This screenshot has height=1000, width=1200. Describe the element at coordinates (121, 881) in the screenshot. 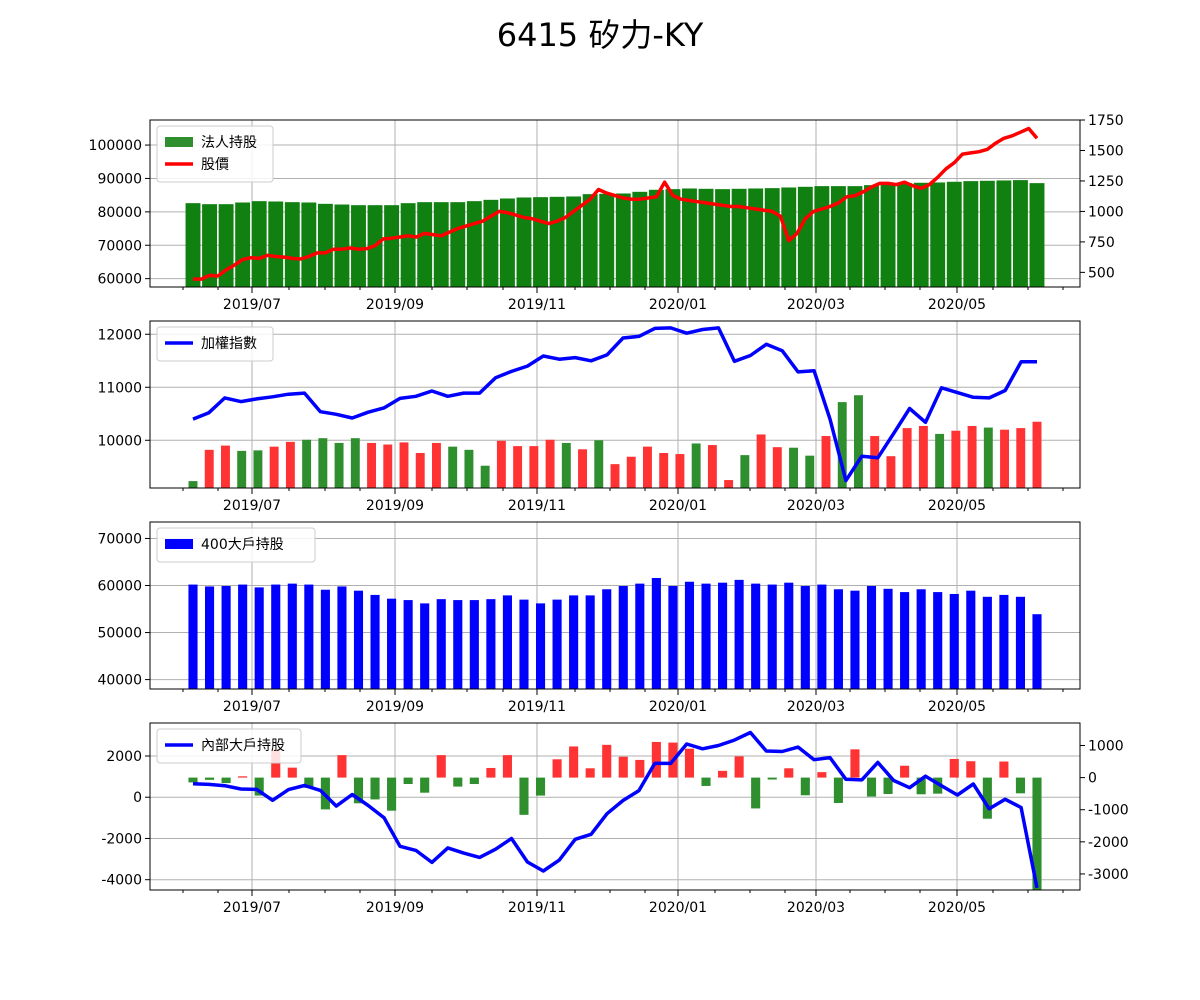

I see `y-tick-label: -4000` at that location.